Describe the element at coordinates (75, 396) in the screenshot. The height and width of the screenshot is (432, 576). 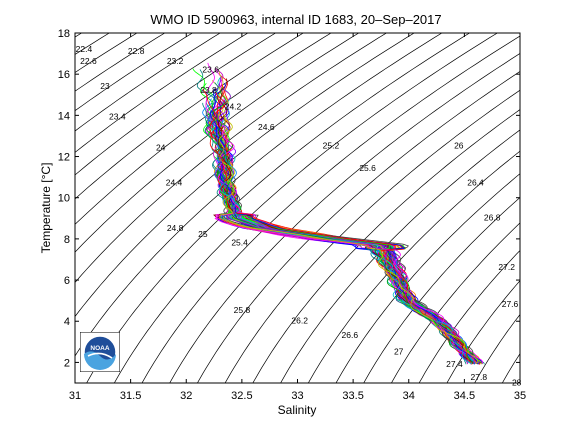
I see `x-tick-label: 31` at that location.